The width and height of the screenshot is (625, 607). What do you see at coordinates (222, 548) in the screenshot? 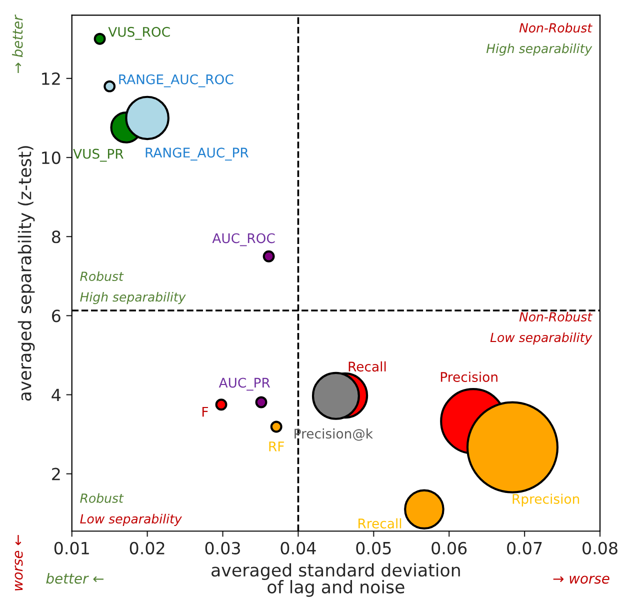
I see `x-tick-label: 0.03` at bounding box center [222, 548].